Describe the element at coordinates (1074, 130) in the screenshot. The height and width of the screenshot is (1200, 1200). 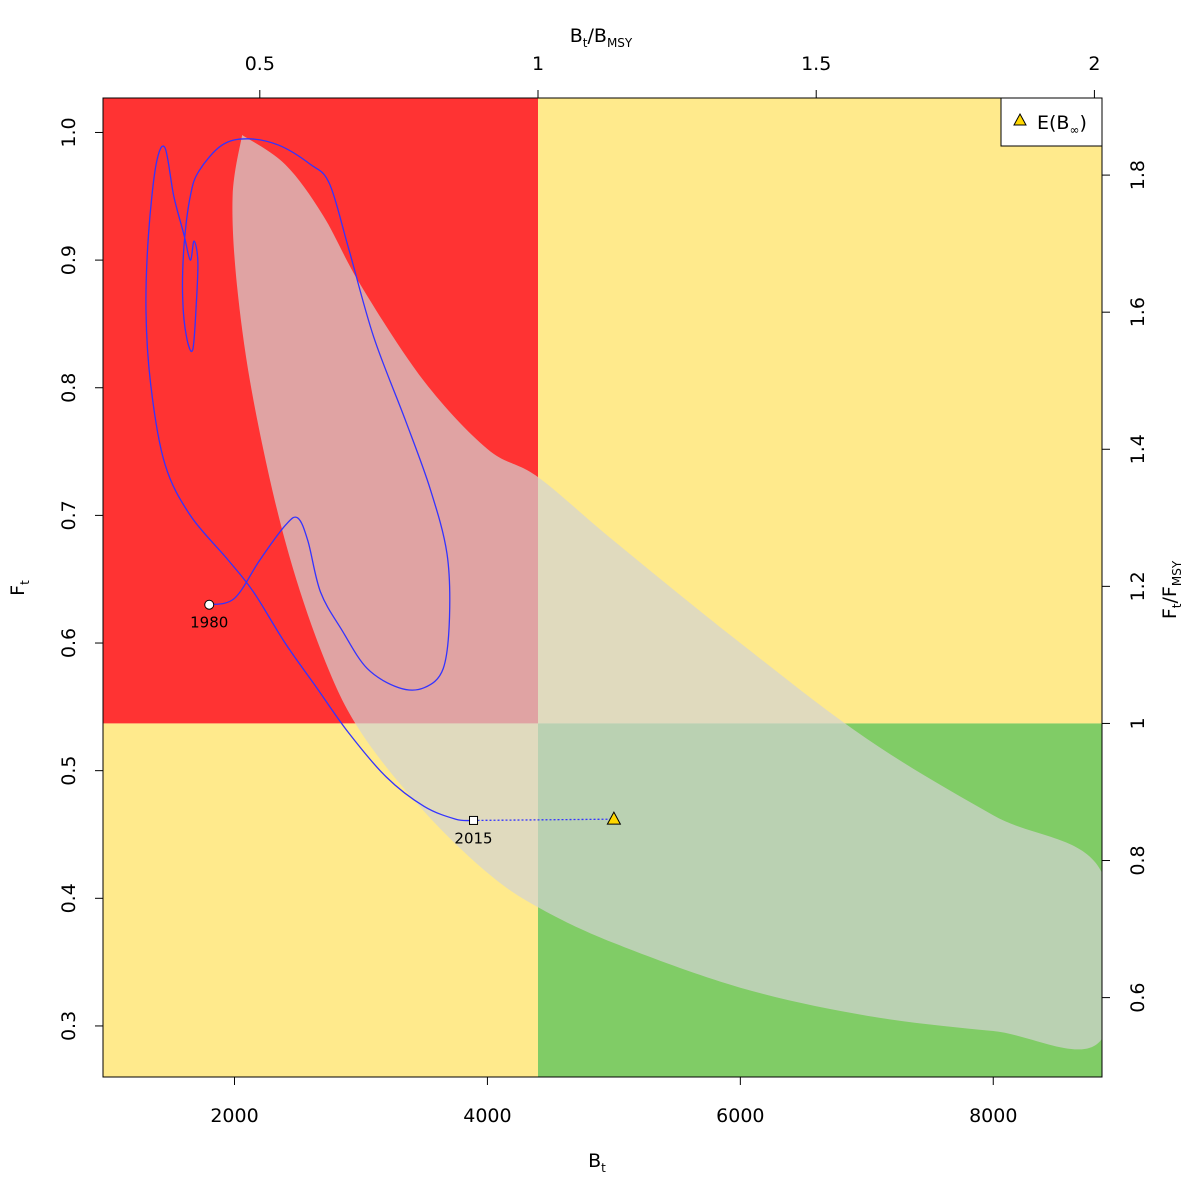
I see `legend-label-sub: ∞` at that location.